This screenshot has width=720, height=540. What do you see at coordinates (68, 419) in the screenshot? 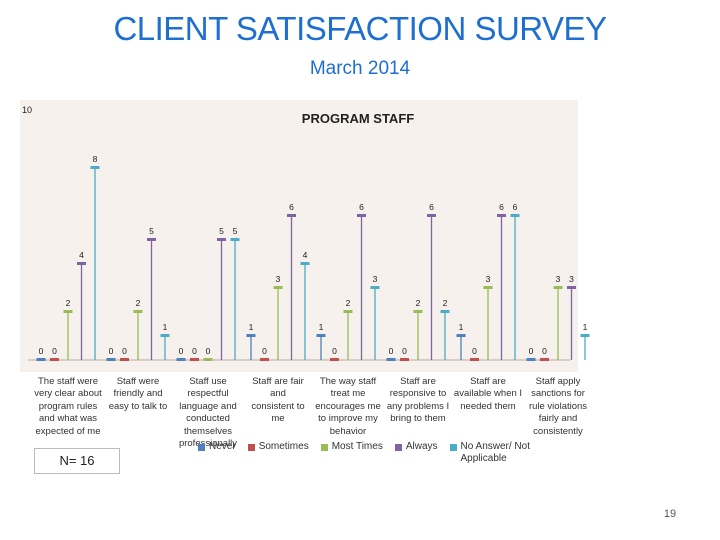
I see `category-label-line: and what was` at bounding box center [68, 419].